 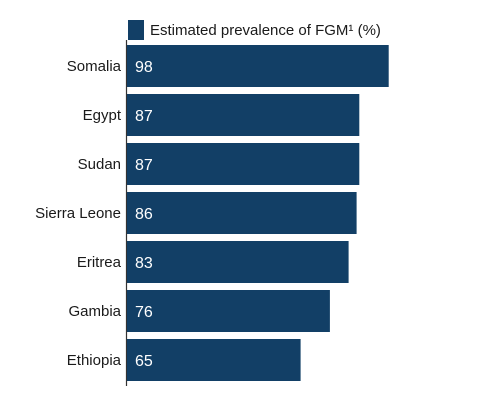 I want to click on data-labels: 98 87 87 86 83 76 65, so click(x=144, y=214).